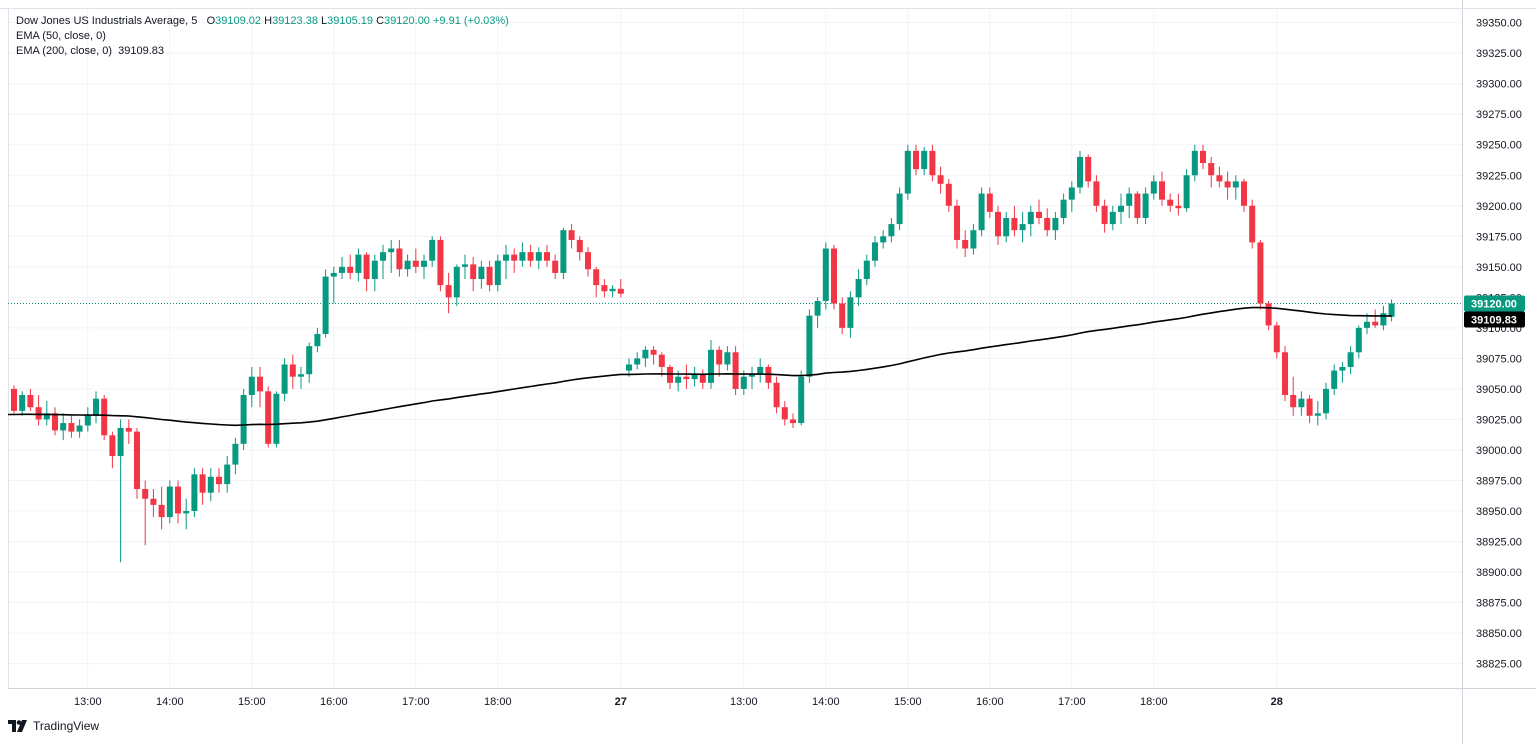  What do you see at coordinates (1499, 268) in the screenshot?
I see `y-tick-label: 39150.00` at bounding box center [1499, 268].